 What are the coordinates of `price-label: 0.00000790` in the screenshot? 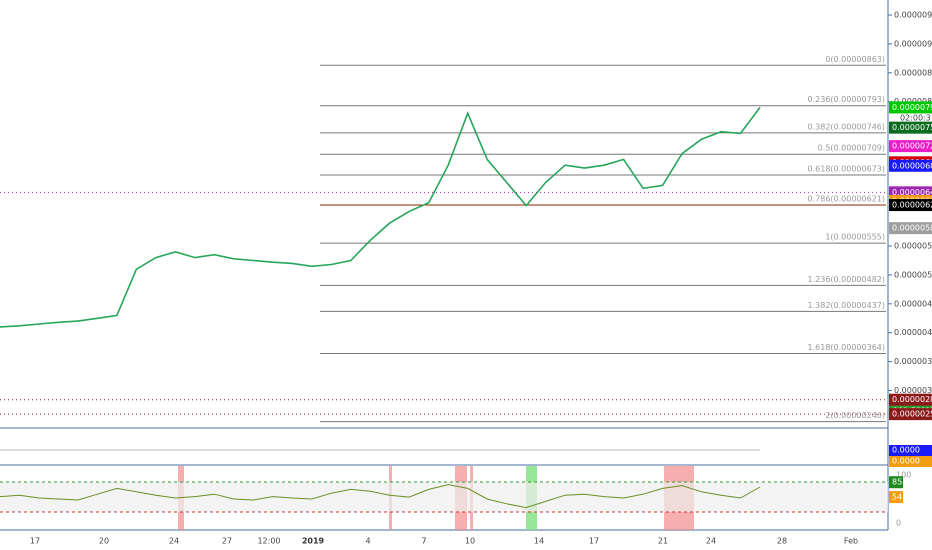 It's located at (912, 107).